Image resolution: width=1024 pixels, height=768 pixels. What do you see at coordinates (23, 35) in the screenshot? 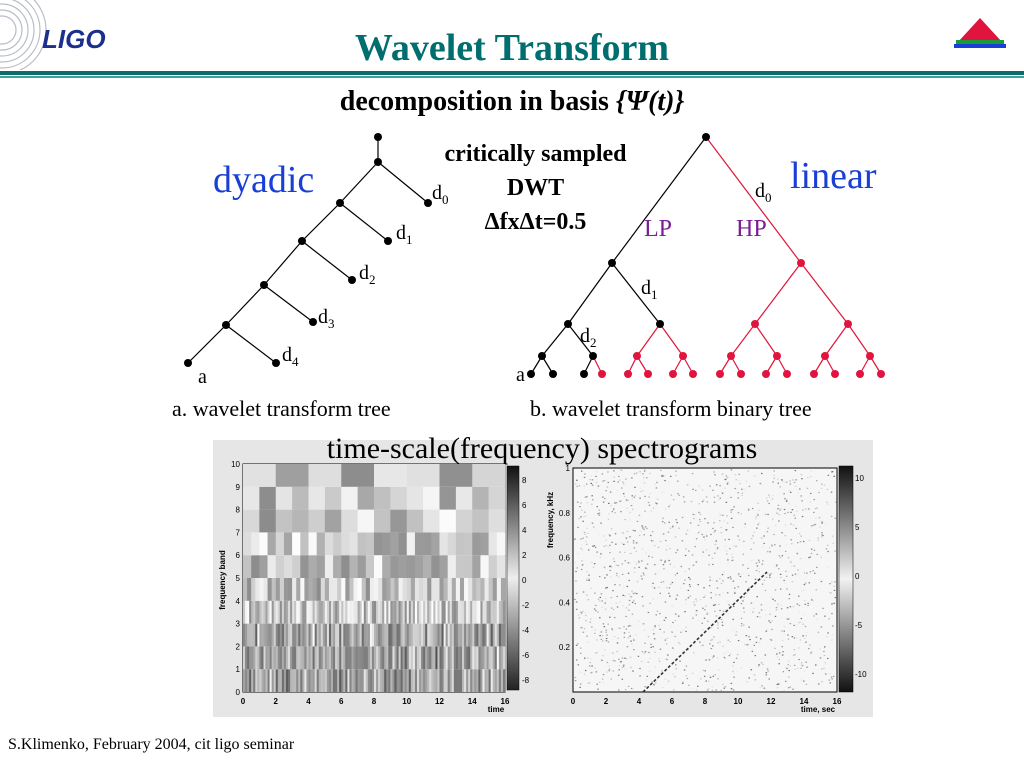
I see `ligo-logo-swirl` at bounding box center [23, 35].